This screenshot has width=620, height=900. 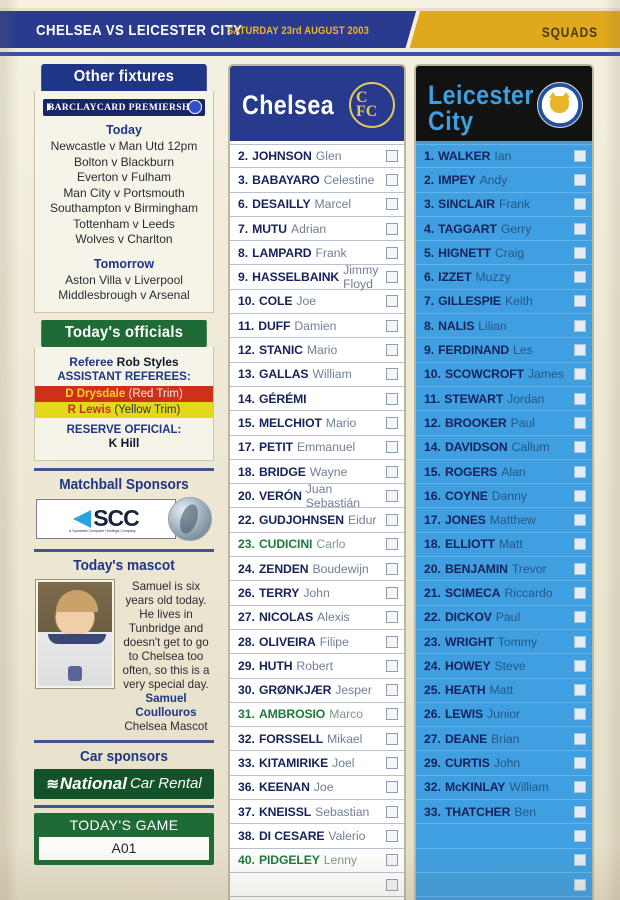 What do you see at coordinates (372, 105) in the screenshot?
I see `chelsea-crest-icon: C FC` at bounding box center [372, 105].